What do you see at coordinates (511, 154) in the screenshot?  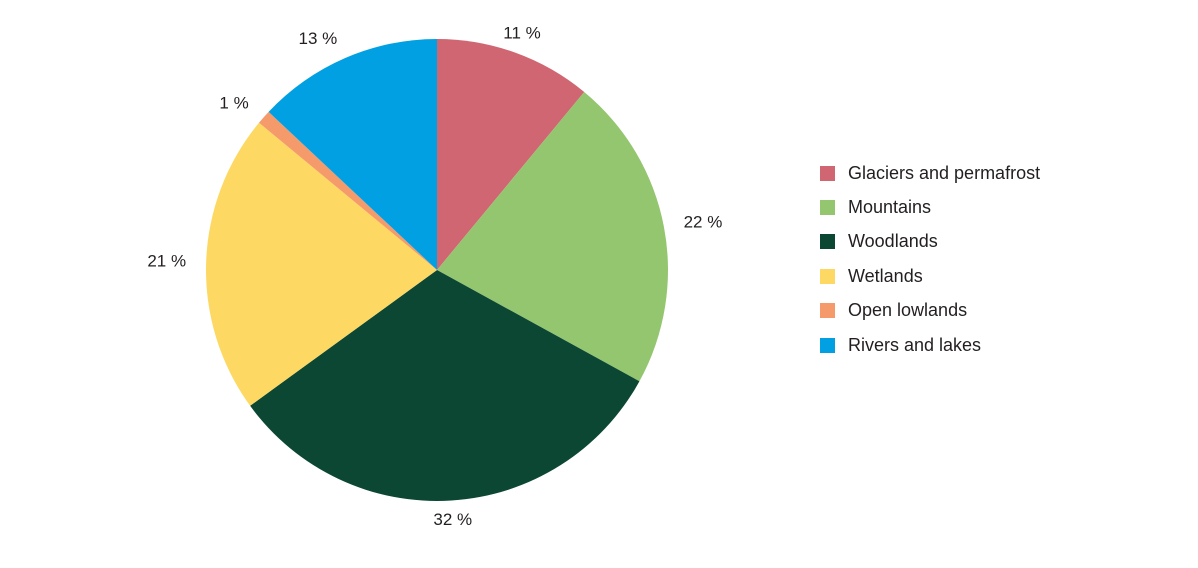 I see `pie-slice-glaciers-and-permafrost` at bounding box center [511, 154].